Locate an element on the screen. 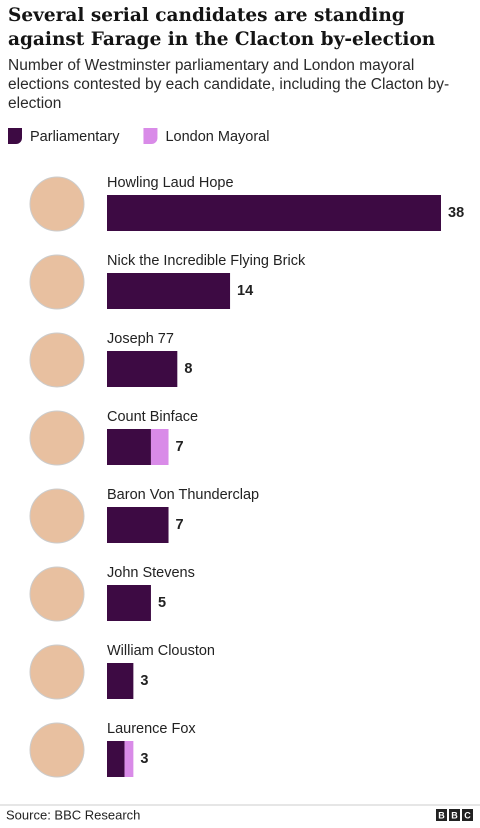  legend-label: London Mayoral is located at coordinates (217, 137).